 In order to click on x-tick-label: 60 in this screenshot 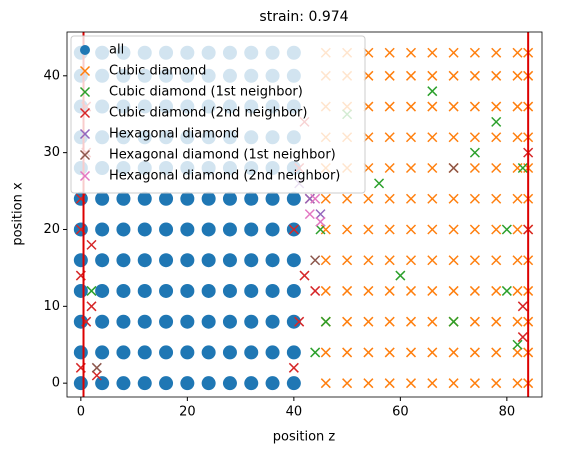, I will do `click(400, 412)`.